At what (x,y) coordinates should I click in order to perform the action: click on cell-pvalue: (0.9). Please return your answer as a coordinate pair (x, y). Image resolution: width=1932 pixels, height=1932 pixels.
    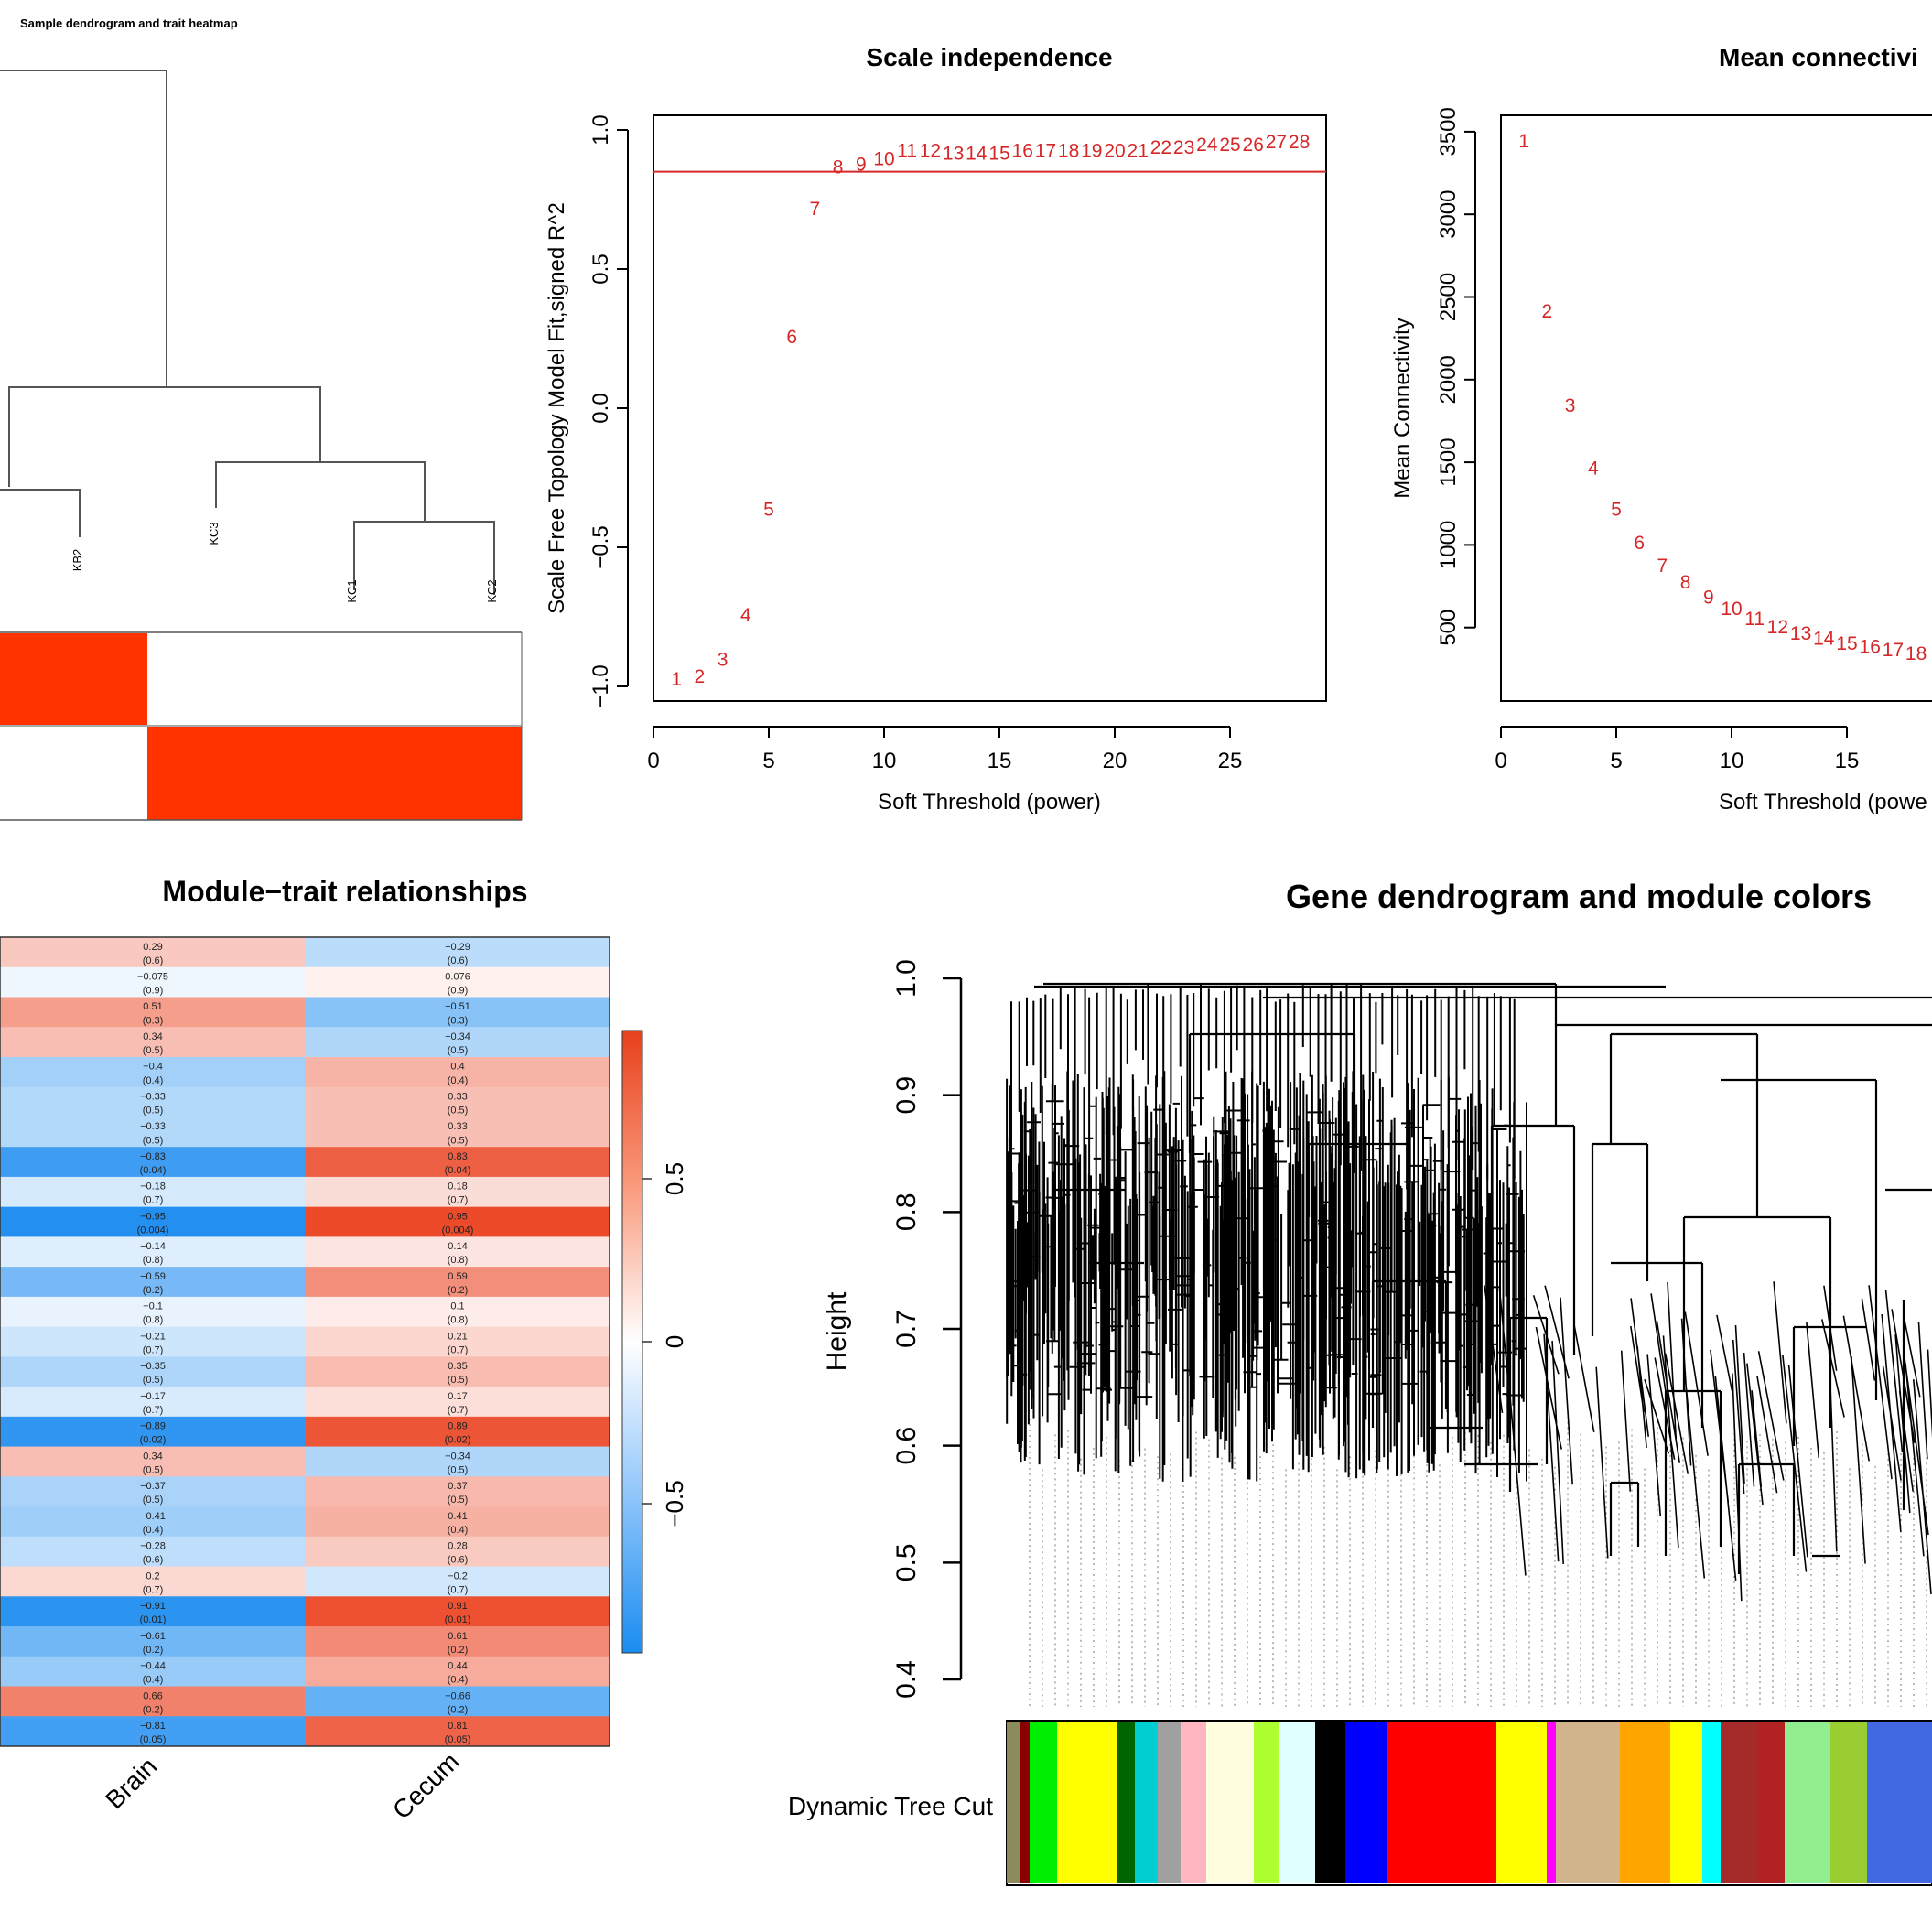
    Looking at the image, I should click on (153, 992).